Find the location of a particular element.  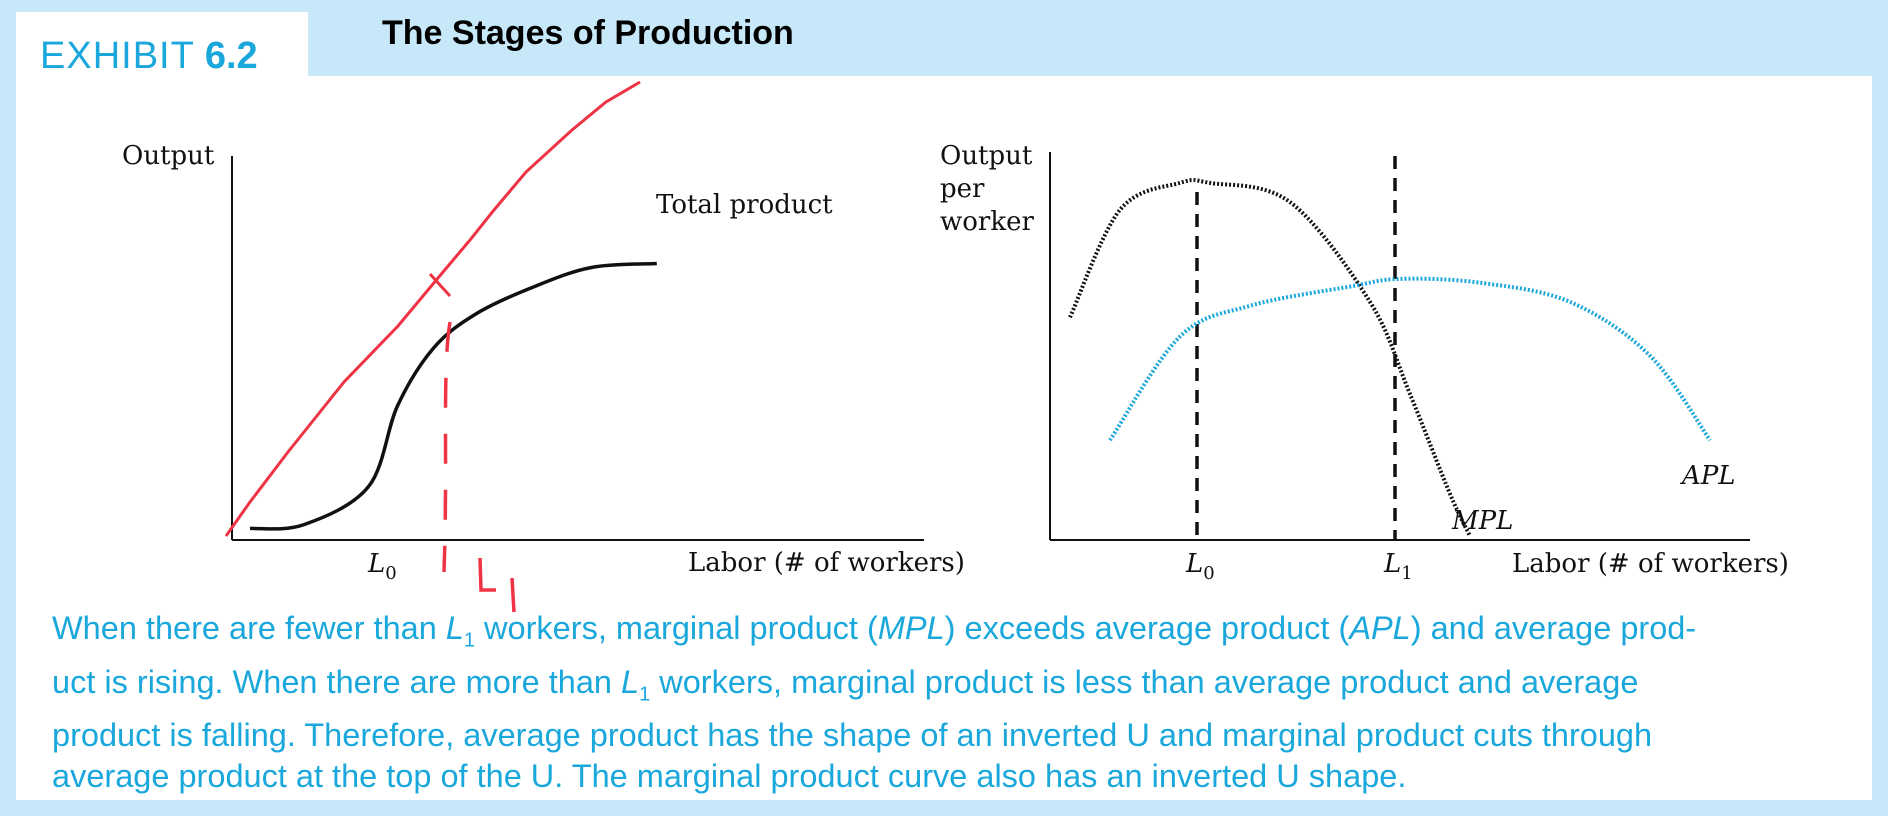

cap1-d: ) and average prod- is located at coordinates (1553, 628).